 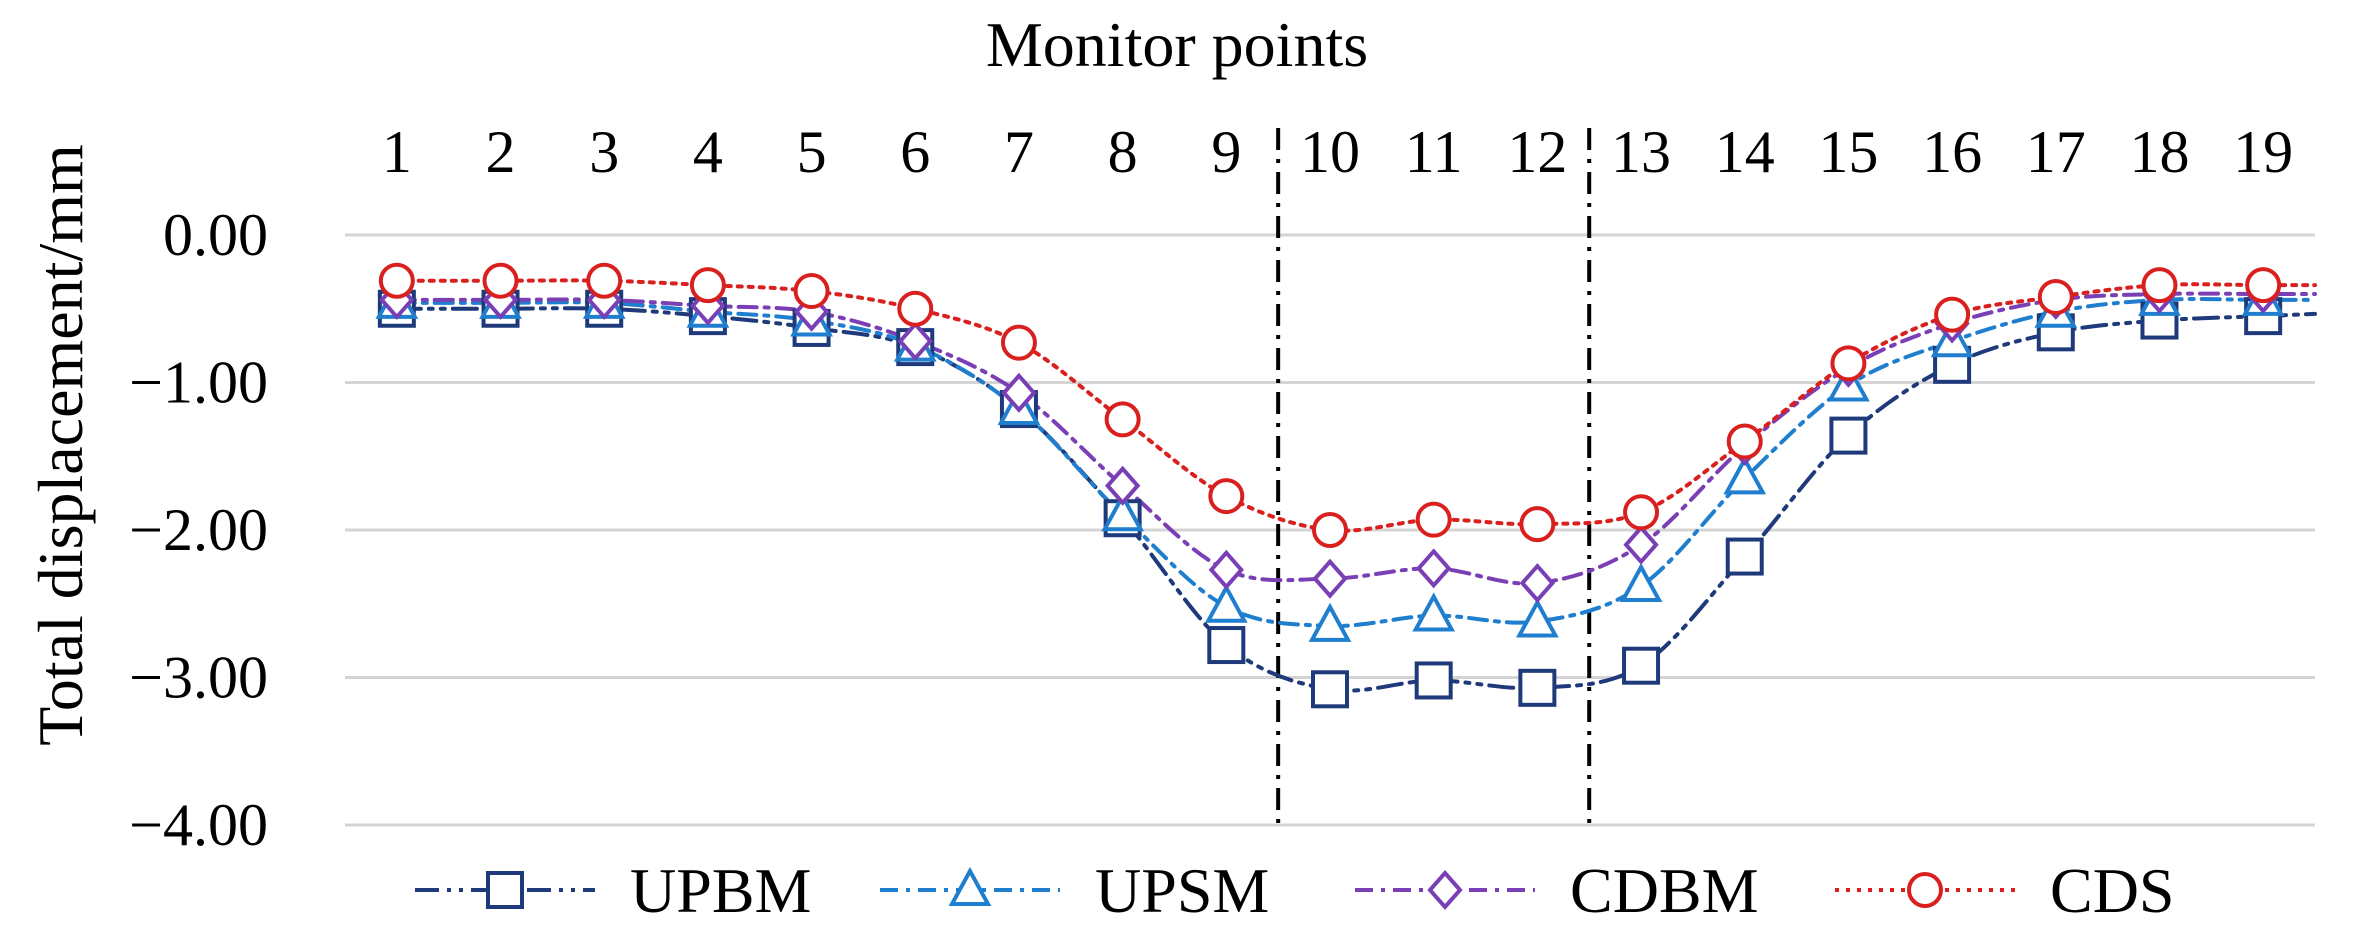 What do you see at coordinates (915, 152) in the screenshot?
I see `x-tick-label: 6` at bounding box center [915, 152].